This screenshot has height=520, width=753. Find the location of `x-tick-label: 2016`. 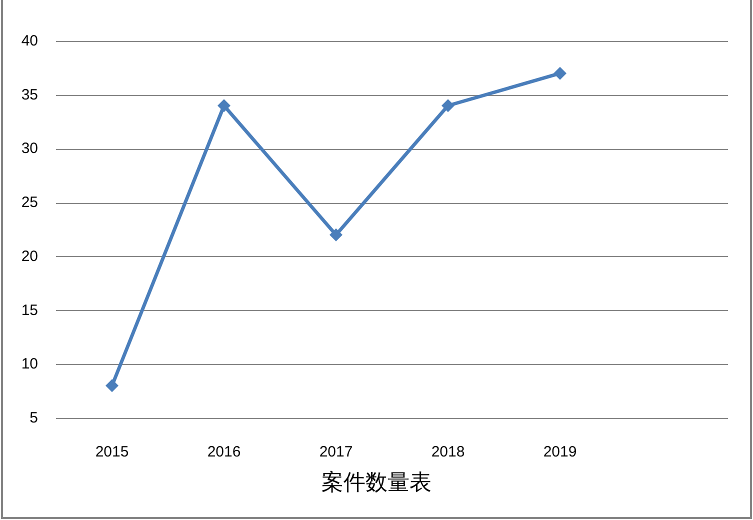

x-tick-label: 2016 is located at coordinates (224, 452).